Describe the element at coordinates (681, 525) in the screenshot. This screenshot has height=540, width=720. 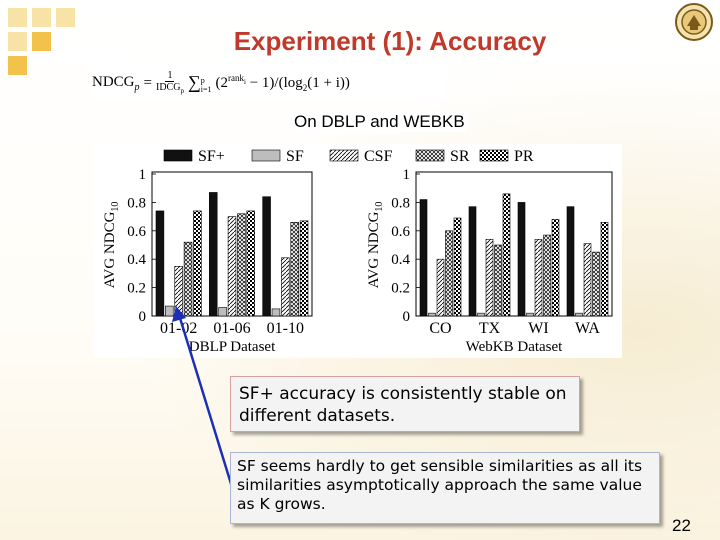
I see `page-number: 22` at that location.